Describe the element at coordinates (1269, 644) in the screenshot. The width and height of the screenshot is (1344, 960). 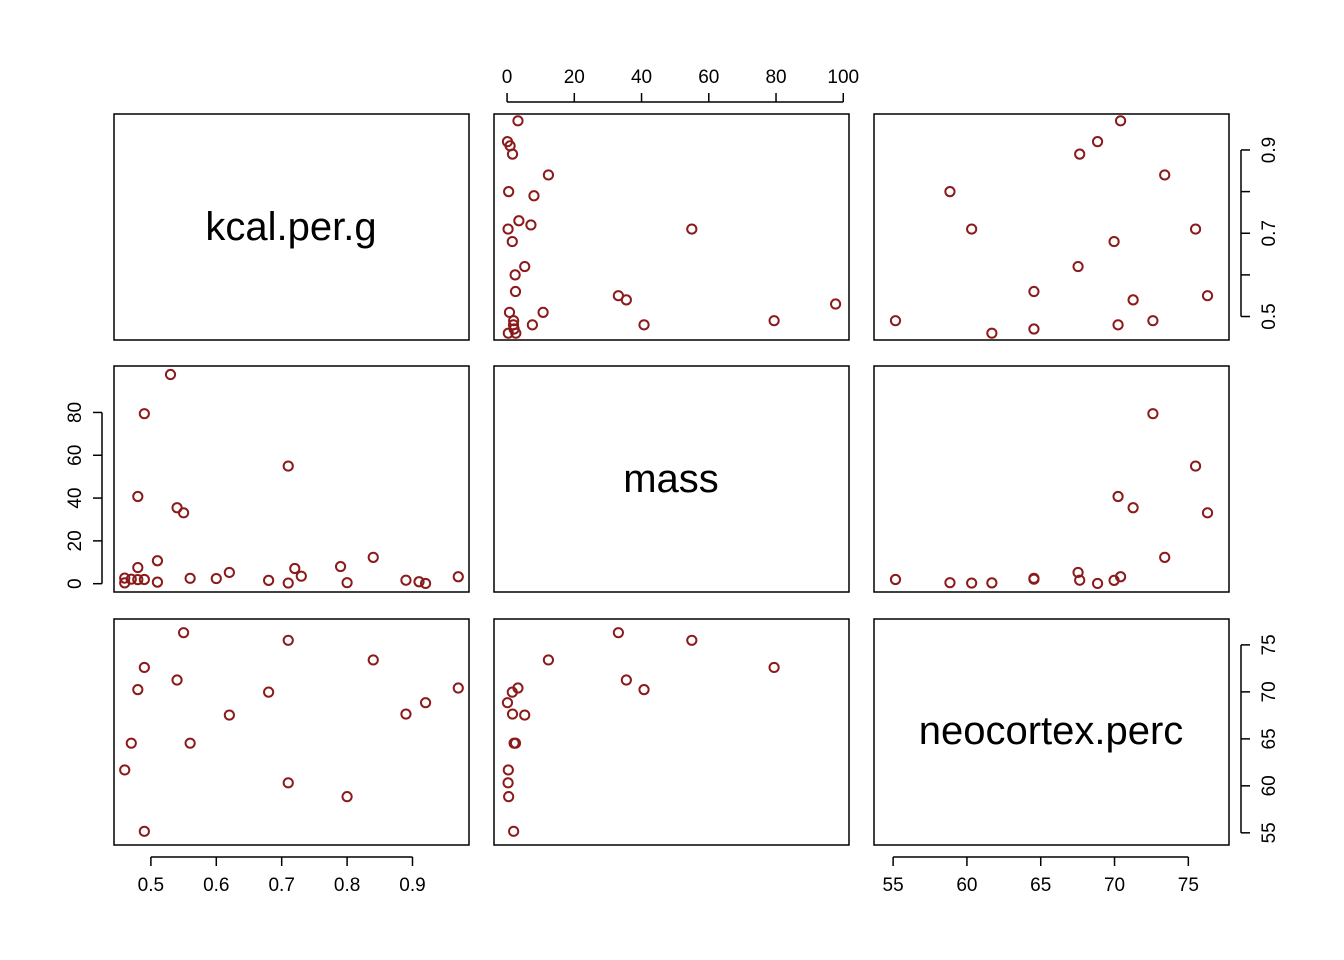
I see `tick-label: 75` at that location.